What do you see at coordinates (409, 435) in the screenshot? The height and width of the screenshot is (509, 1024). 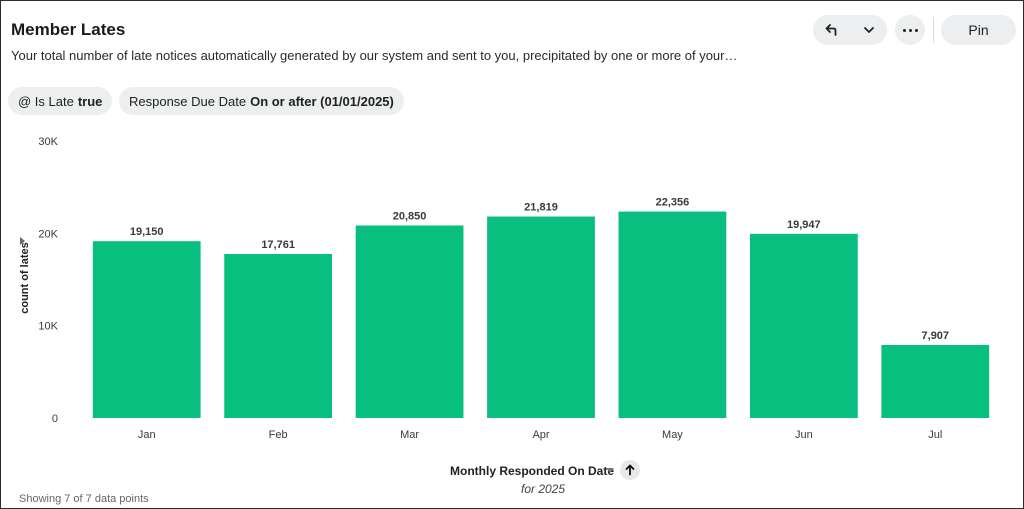 I see `x-tick-label: Mar` at bounding box center [409, 435].